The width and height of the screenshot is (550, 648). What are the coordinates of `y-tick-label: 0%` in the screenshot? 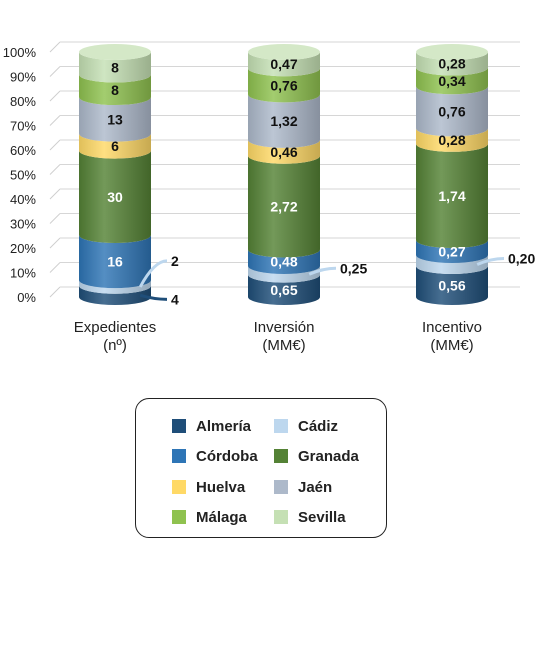 It's located at (26, 297).